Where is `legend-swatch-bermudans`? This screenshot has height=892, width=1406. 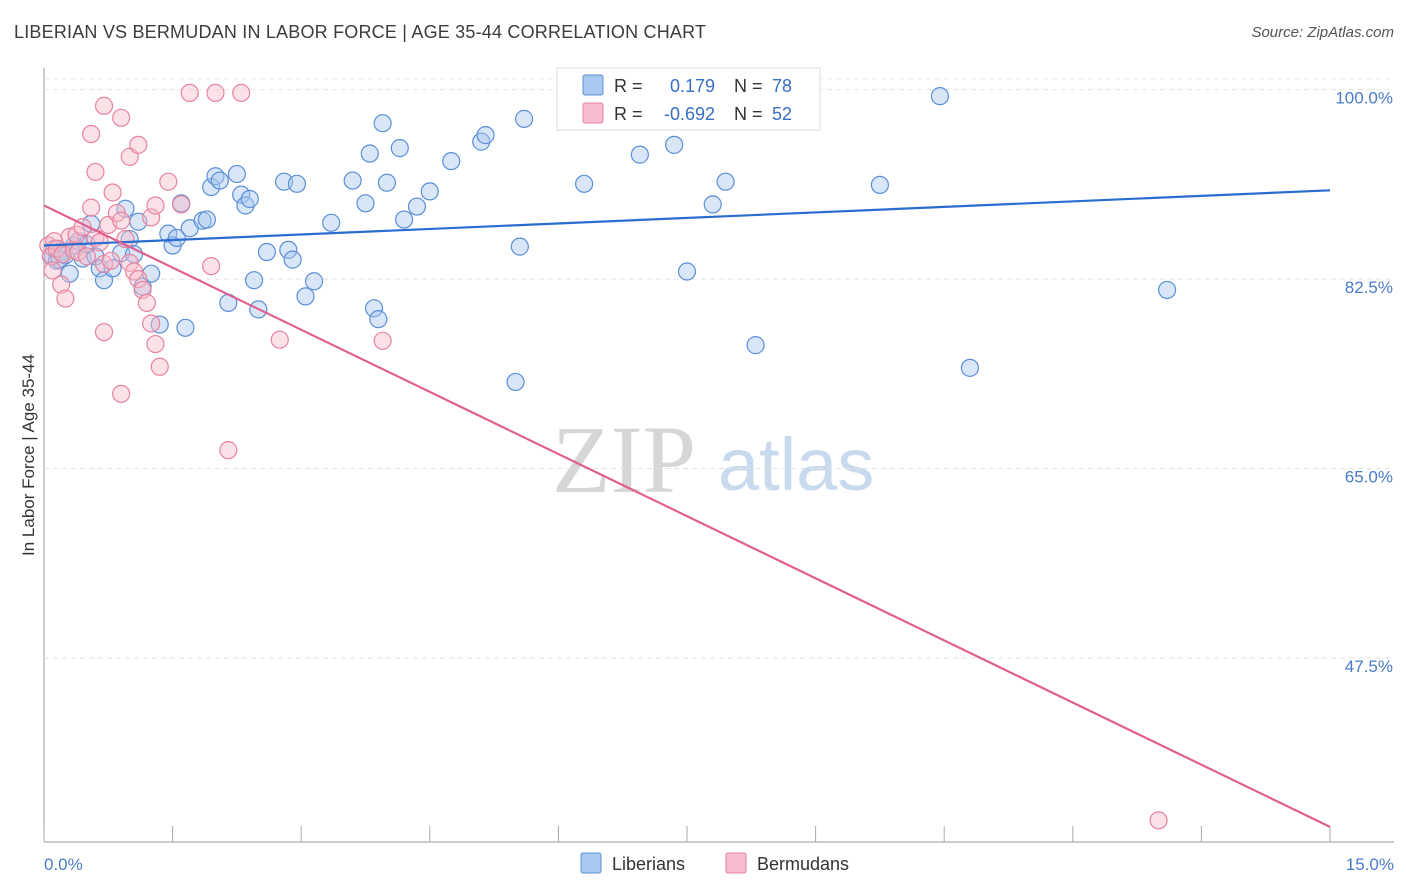 legend-swatch-bermudans is located at coordinates (736, 863).